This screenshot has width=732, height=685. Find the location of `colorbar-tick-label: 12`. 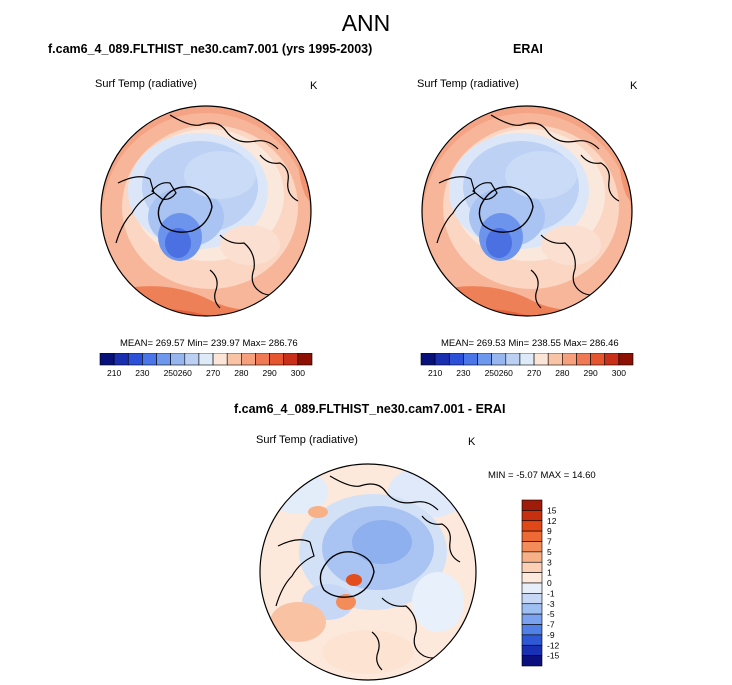

colorbar-tick-label: 12 is located at coordinates (552, 521).